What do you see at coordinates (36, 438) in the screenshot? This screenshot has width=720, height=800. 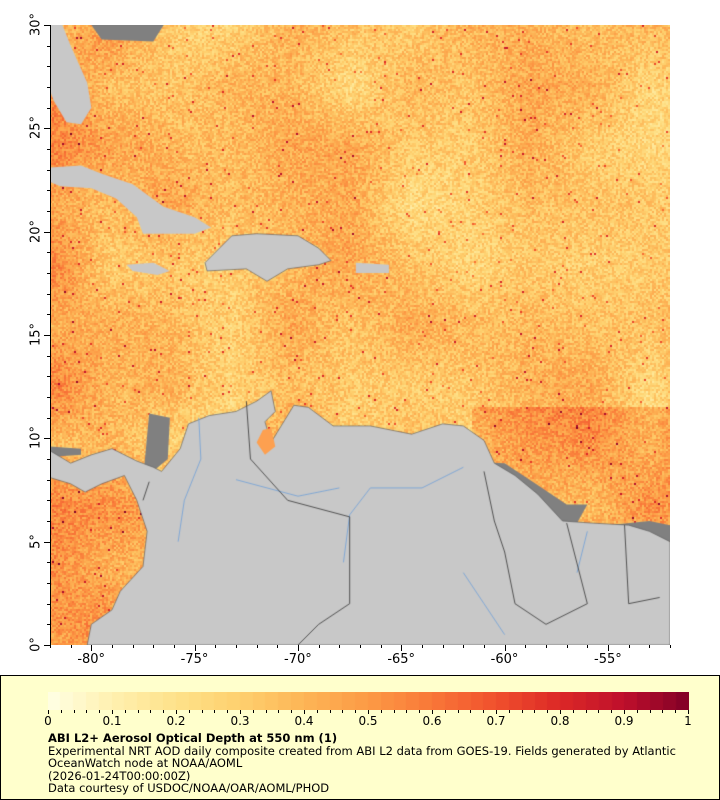 I see `lat-label: 10°` at bounding box center [36, 438].